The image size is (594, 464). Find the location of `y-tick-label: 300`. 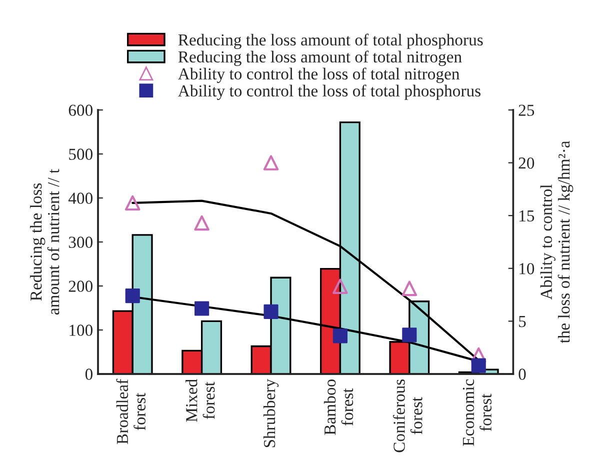

y-tick-label: 300 is located at coordinates (80, 242).